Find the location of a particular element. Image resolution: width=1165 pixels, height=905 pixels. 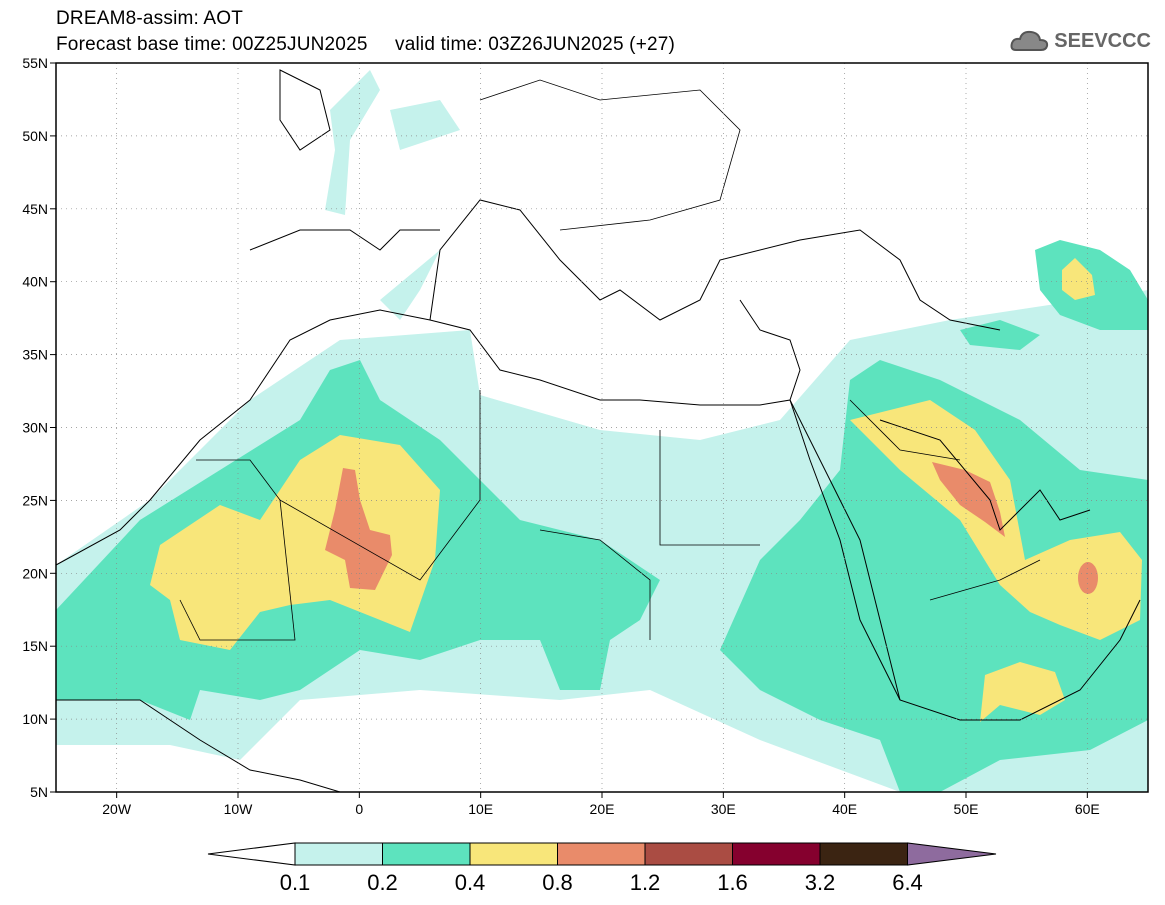

aot-0.2-0.4-caspian is located at coordinates (1054, 295).